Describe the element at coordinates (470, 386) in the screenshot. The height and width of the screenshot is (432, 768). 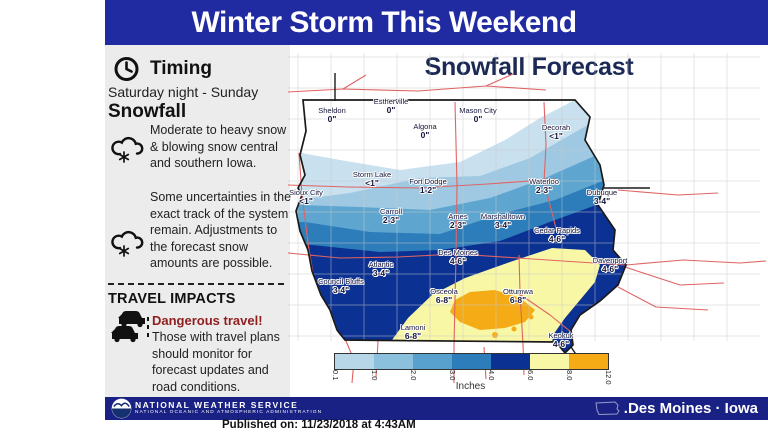
I see `legend-unit-label: Inches` at that location.